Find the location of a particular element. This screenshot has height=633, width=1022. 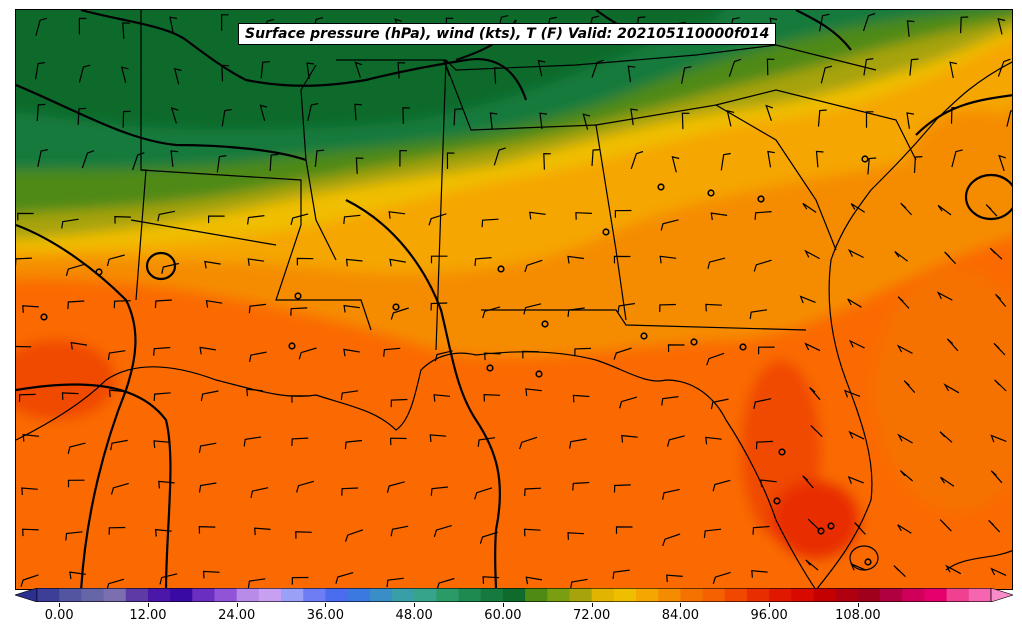

temp-hotspot-texas is located at coordinates (66, 380).